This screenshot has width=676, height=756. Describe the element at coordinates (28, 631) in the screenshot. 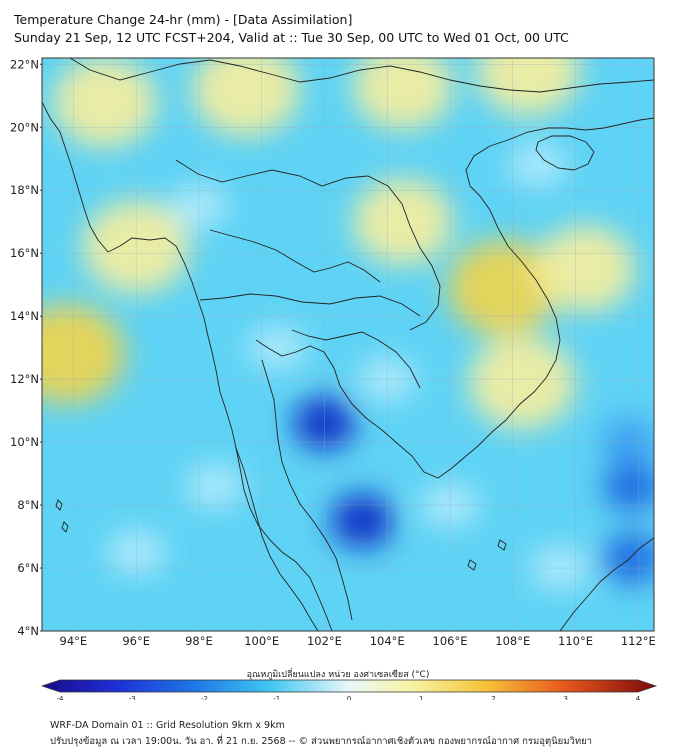

I see `latitude-label: 4°N` at that location.